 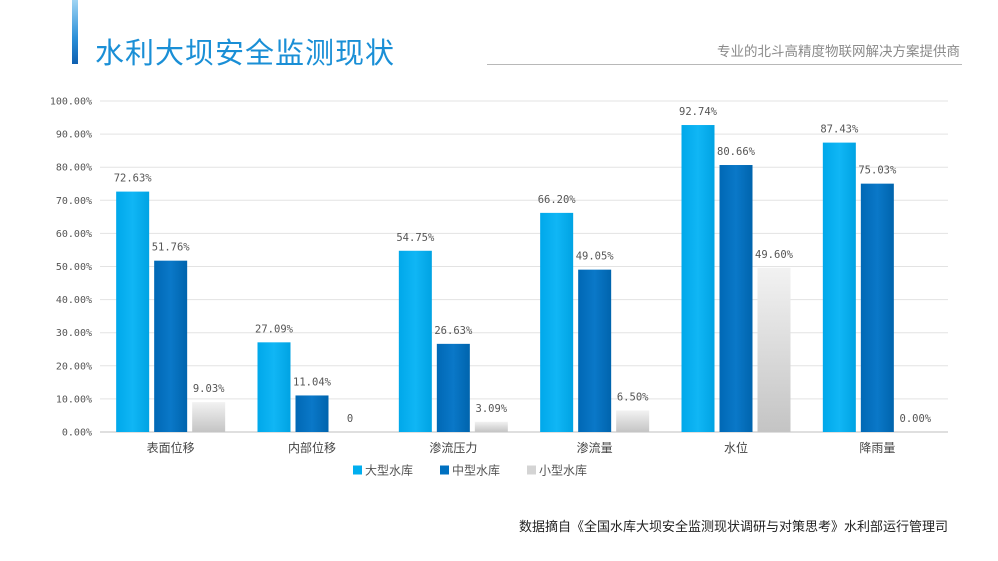 What do you see at coordinates (74, 234) in the screenshot?
I see `y-tick-label: 60.00%` at bounding box center [74, 234].